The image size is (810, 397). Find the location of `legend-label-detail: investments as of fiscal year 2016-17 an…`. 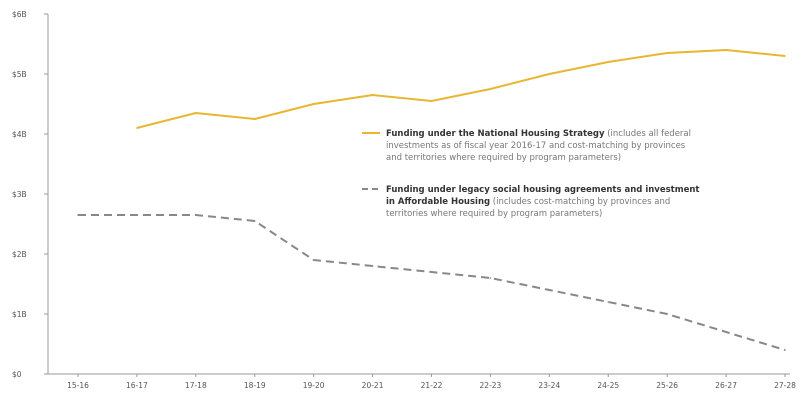

legend-label-detail: investments as of fiscal year 2016-17 an… is located at coordinates (536, 146).